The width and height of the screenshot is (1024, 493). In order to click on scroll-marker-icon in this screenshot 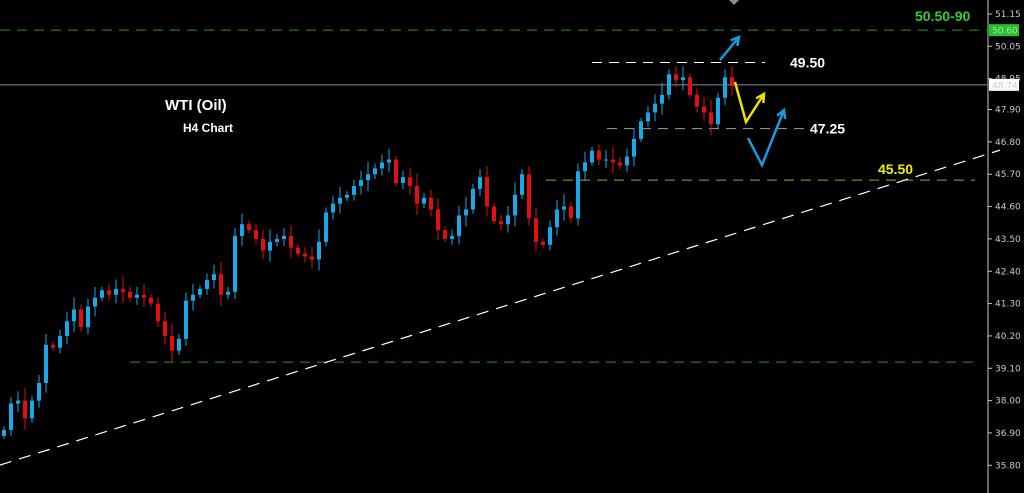, I will do `click(734, 2)`.